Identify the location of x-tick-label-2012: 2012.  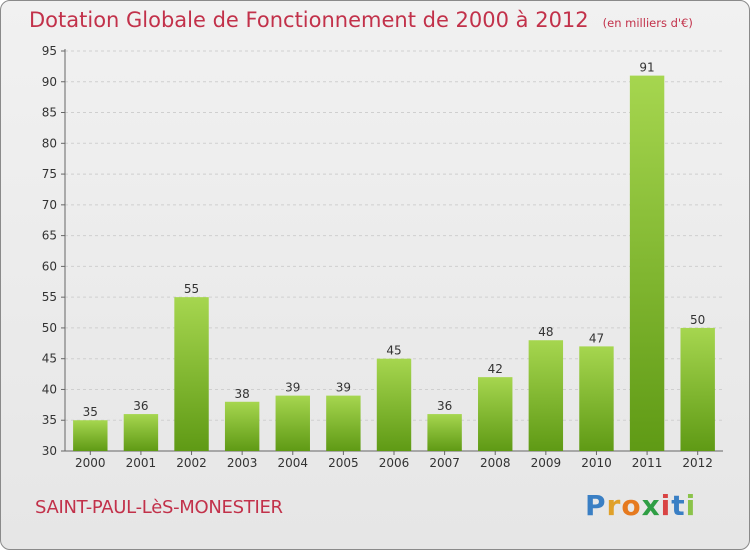
(697, 463).